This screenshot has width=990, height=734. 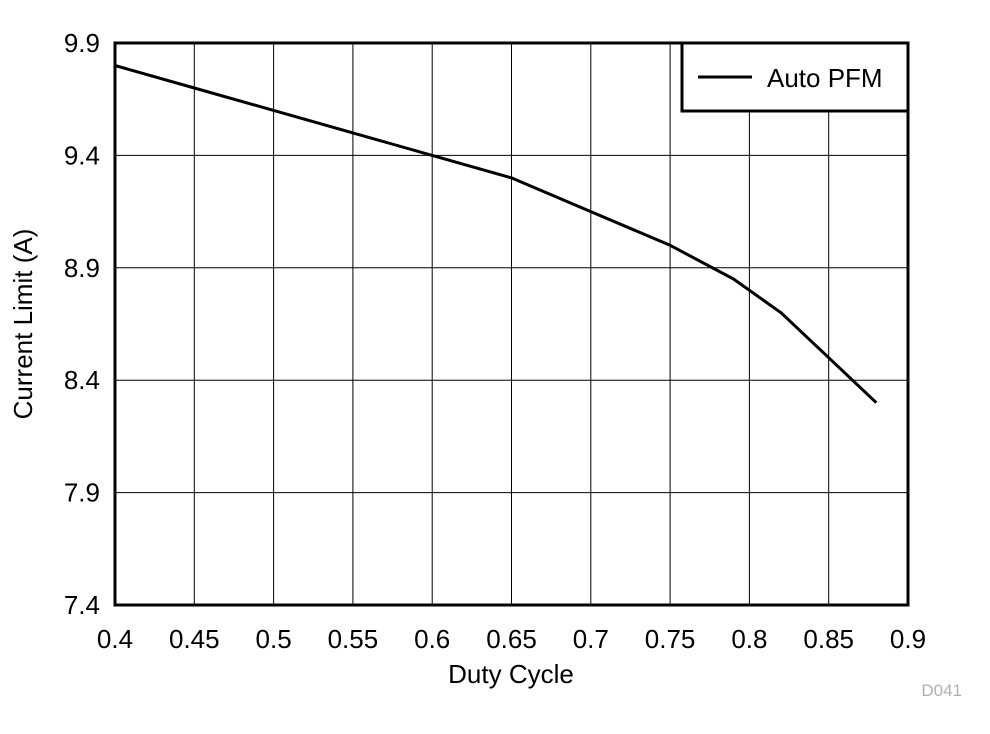 What do you see at coordinates (82, 268) in the screenshot?
I see `y-tick-label: 8.9` at bounding box center [82, 268].